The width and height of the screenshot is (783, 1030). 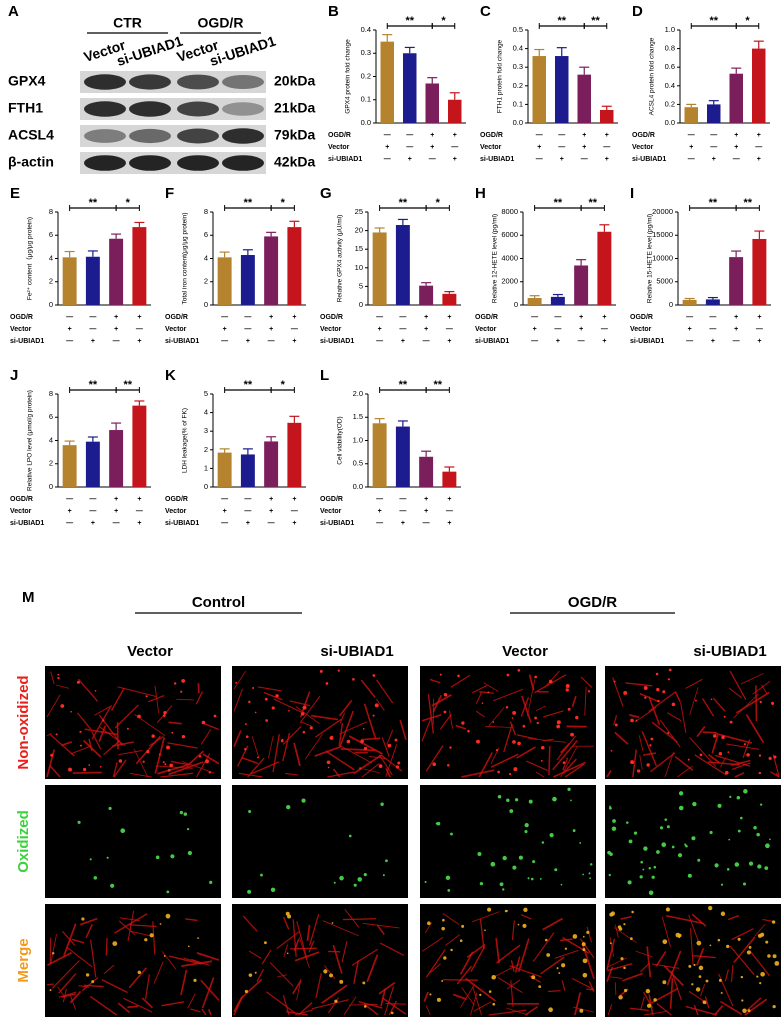 What do you see at coordinates (331, 329) in the screenshot?
I see `condition-label: Vector` at bounding box center [331, 329].